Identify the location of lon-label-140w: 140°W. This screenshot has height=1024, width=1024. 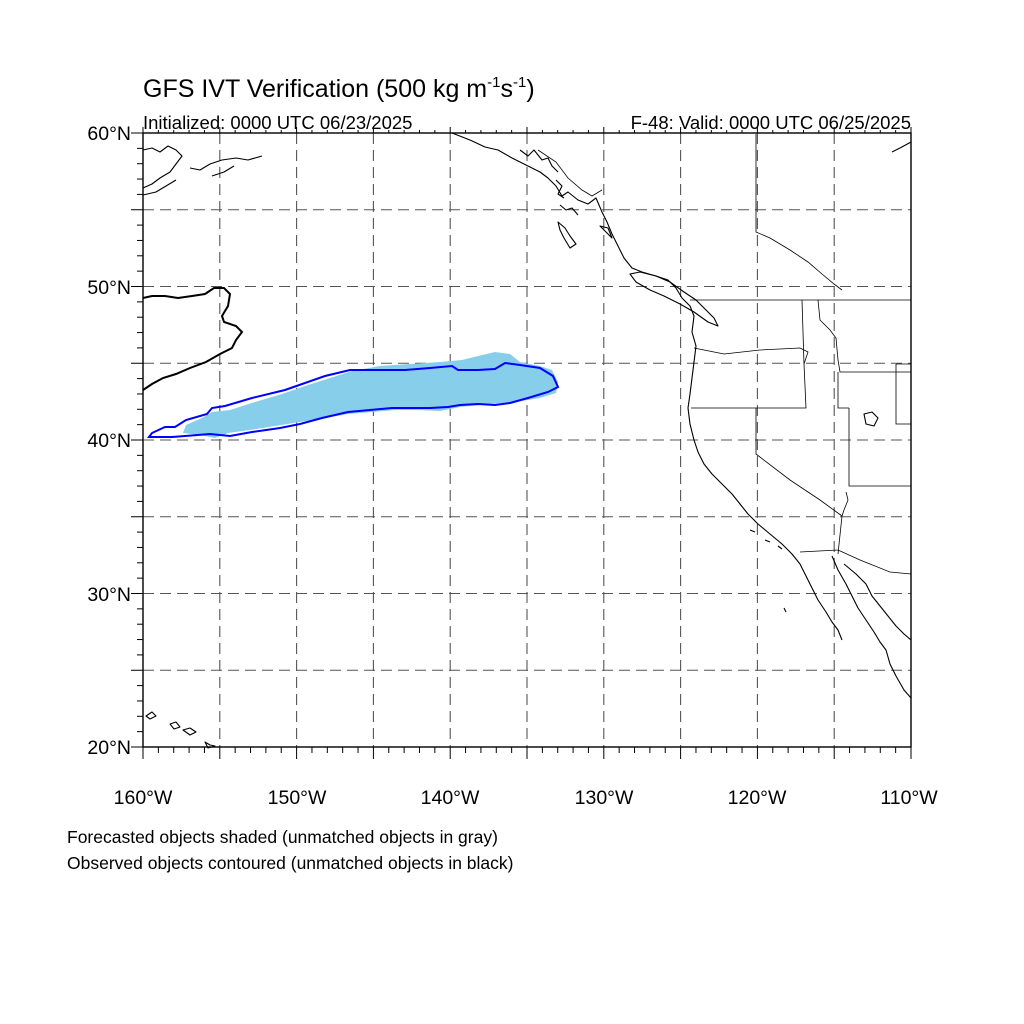
(450, 798).